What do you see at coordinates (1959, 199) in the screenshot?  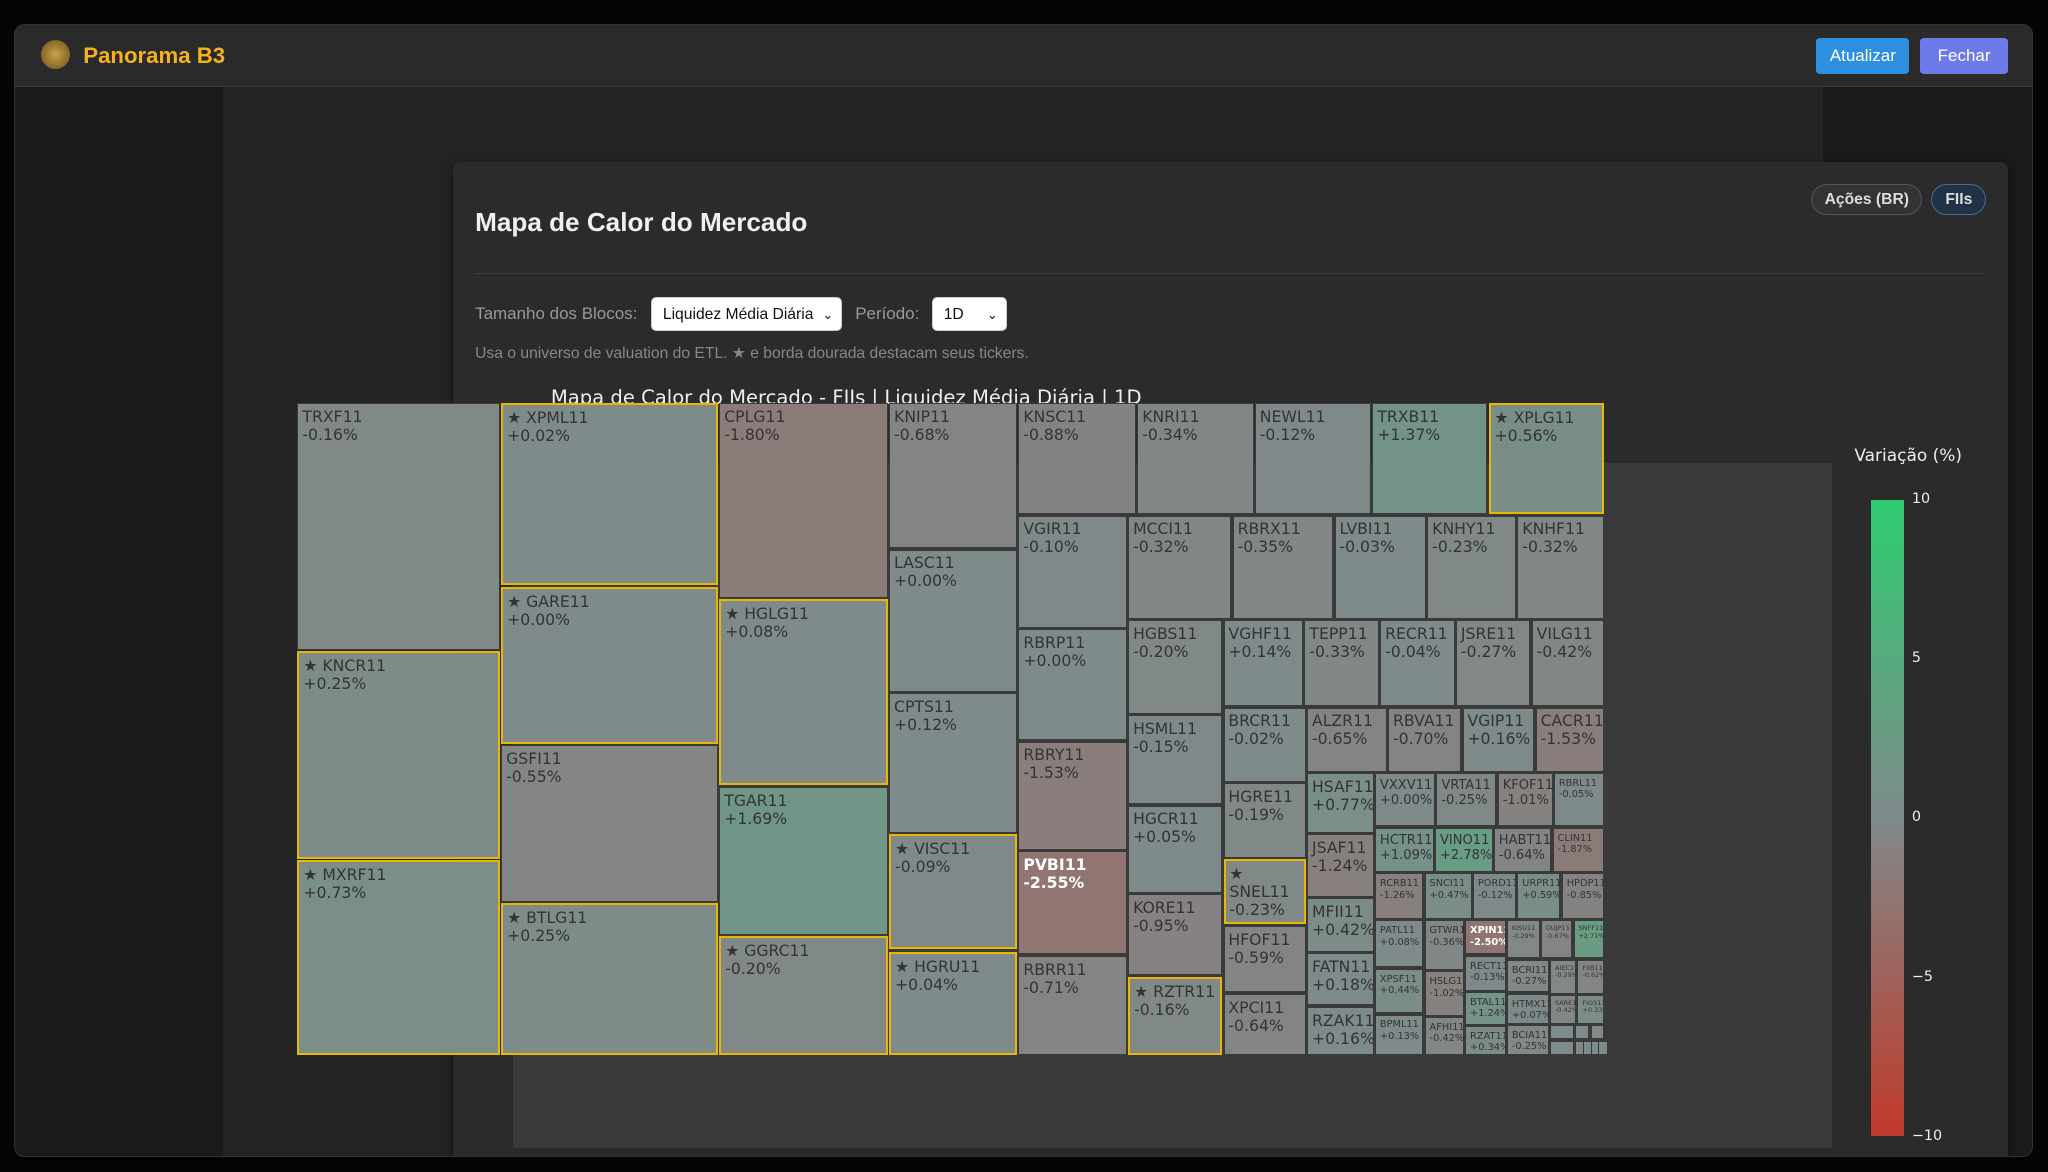 I see `tab-fiis: FIIs` at bounding box center [1959, 199].